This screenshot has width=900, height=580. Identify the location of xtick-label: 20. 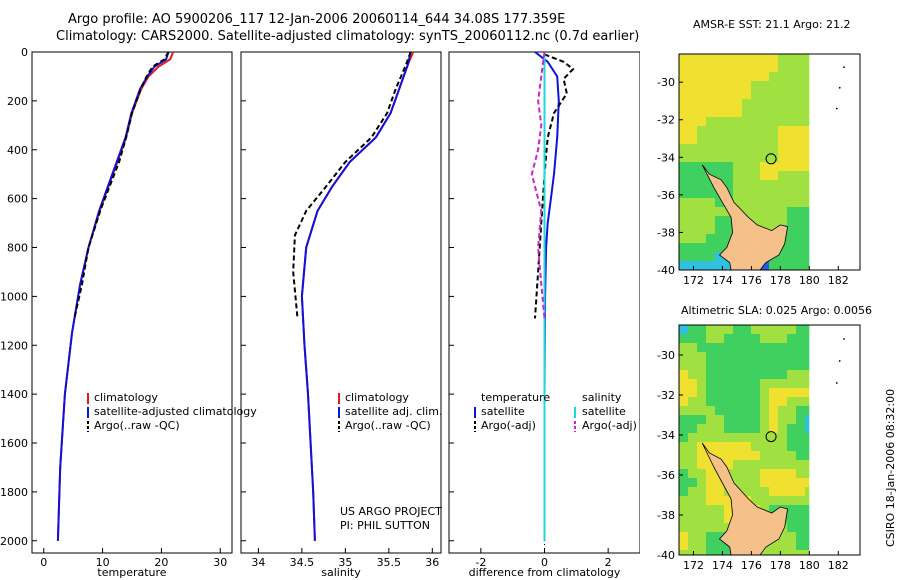
(161, 562).